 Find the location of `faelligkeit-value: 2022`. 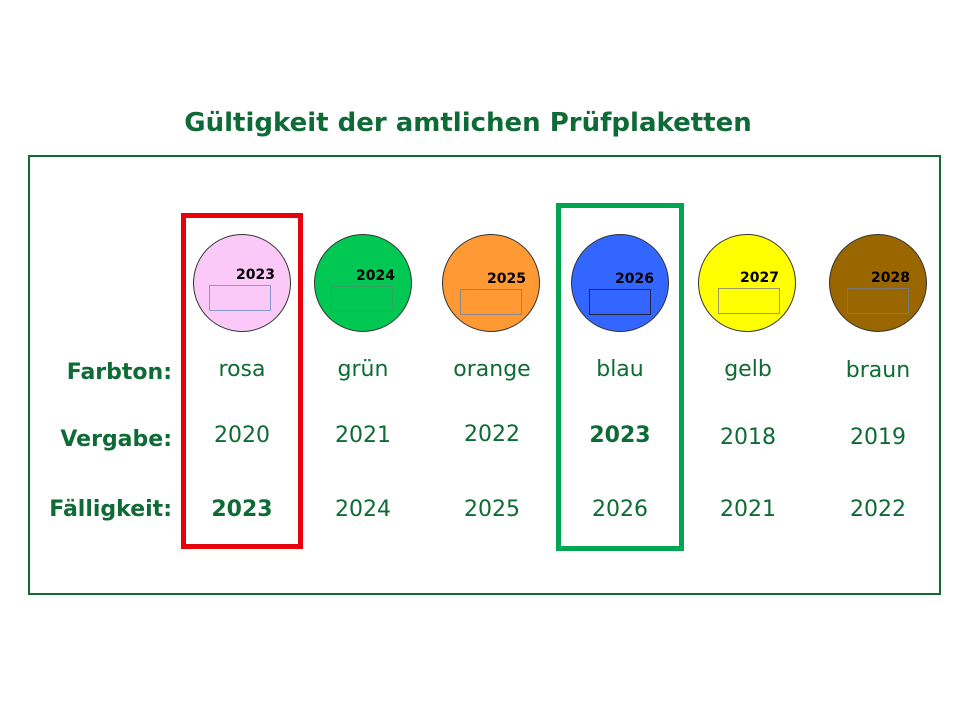

faelligkeit-value: 2022 is located at coordinates (878, 509).